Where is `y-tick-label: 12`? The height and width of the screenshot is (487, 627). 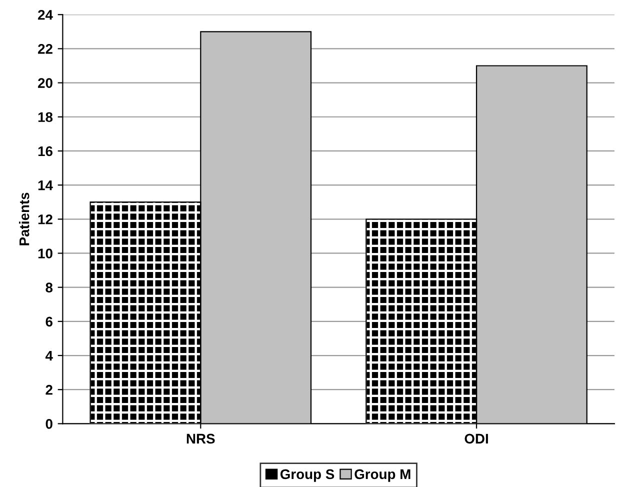 y-tick-label: 12 is located at coordinates (45, 219).